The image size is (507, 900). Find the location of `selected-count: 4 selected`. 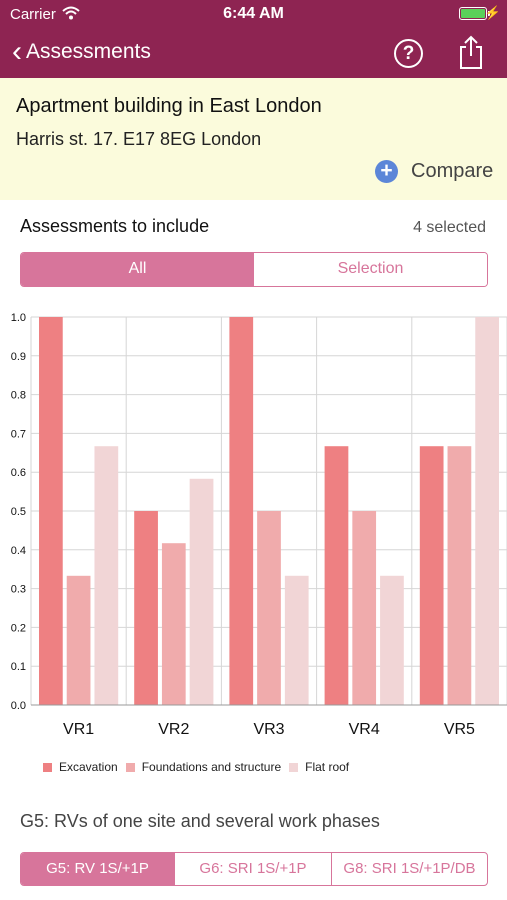

selected-count: 4 selected is located at coordinates (449, 227).